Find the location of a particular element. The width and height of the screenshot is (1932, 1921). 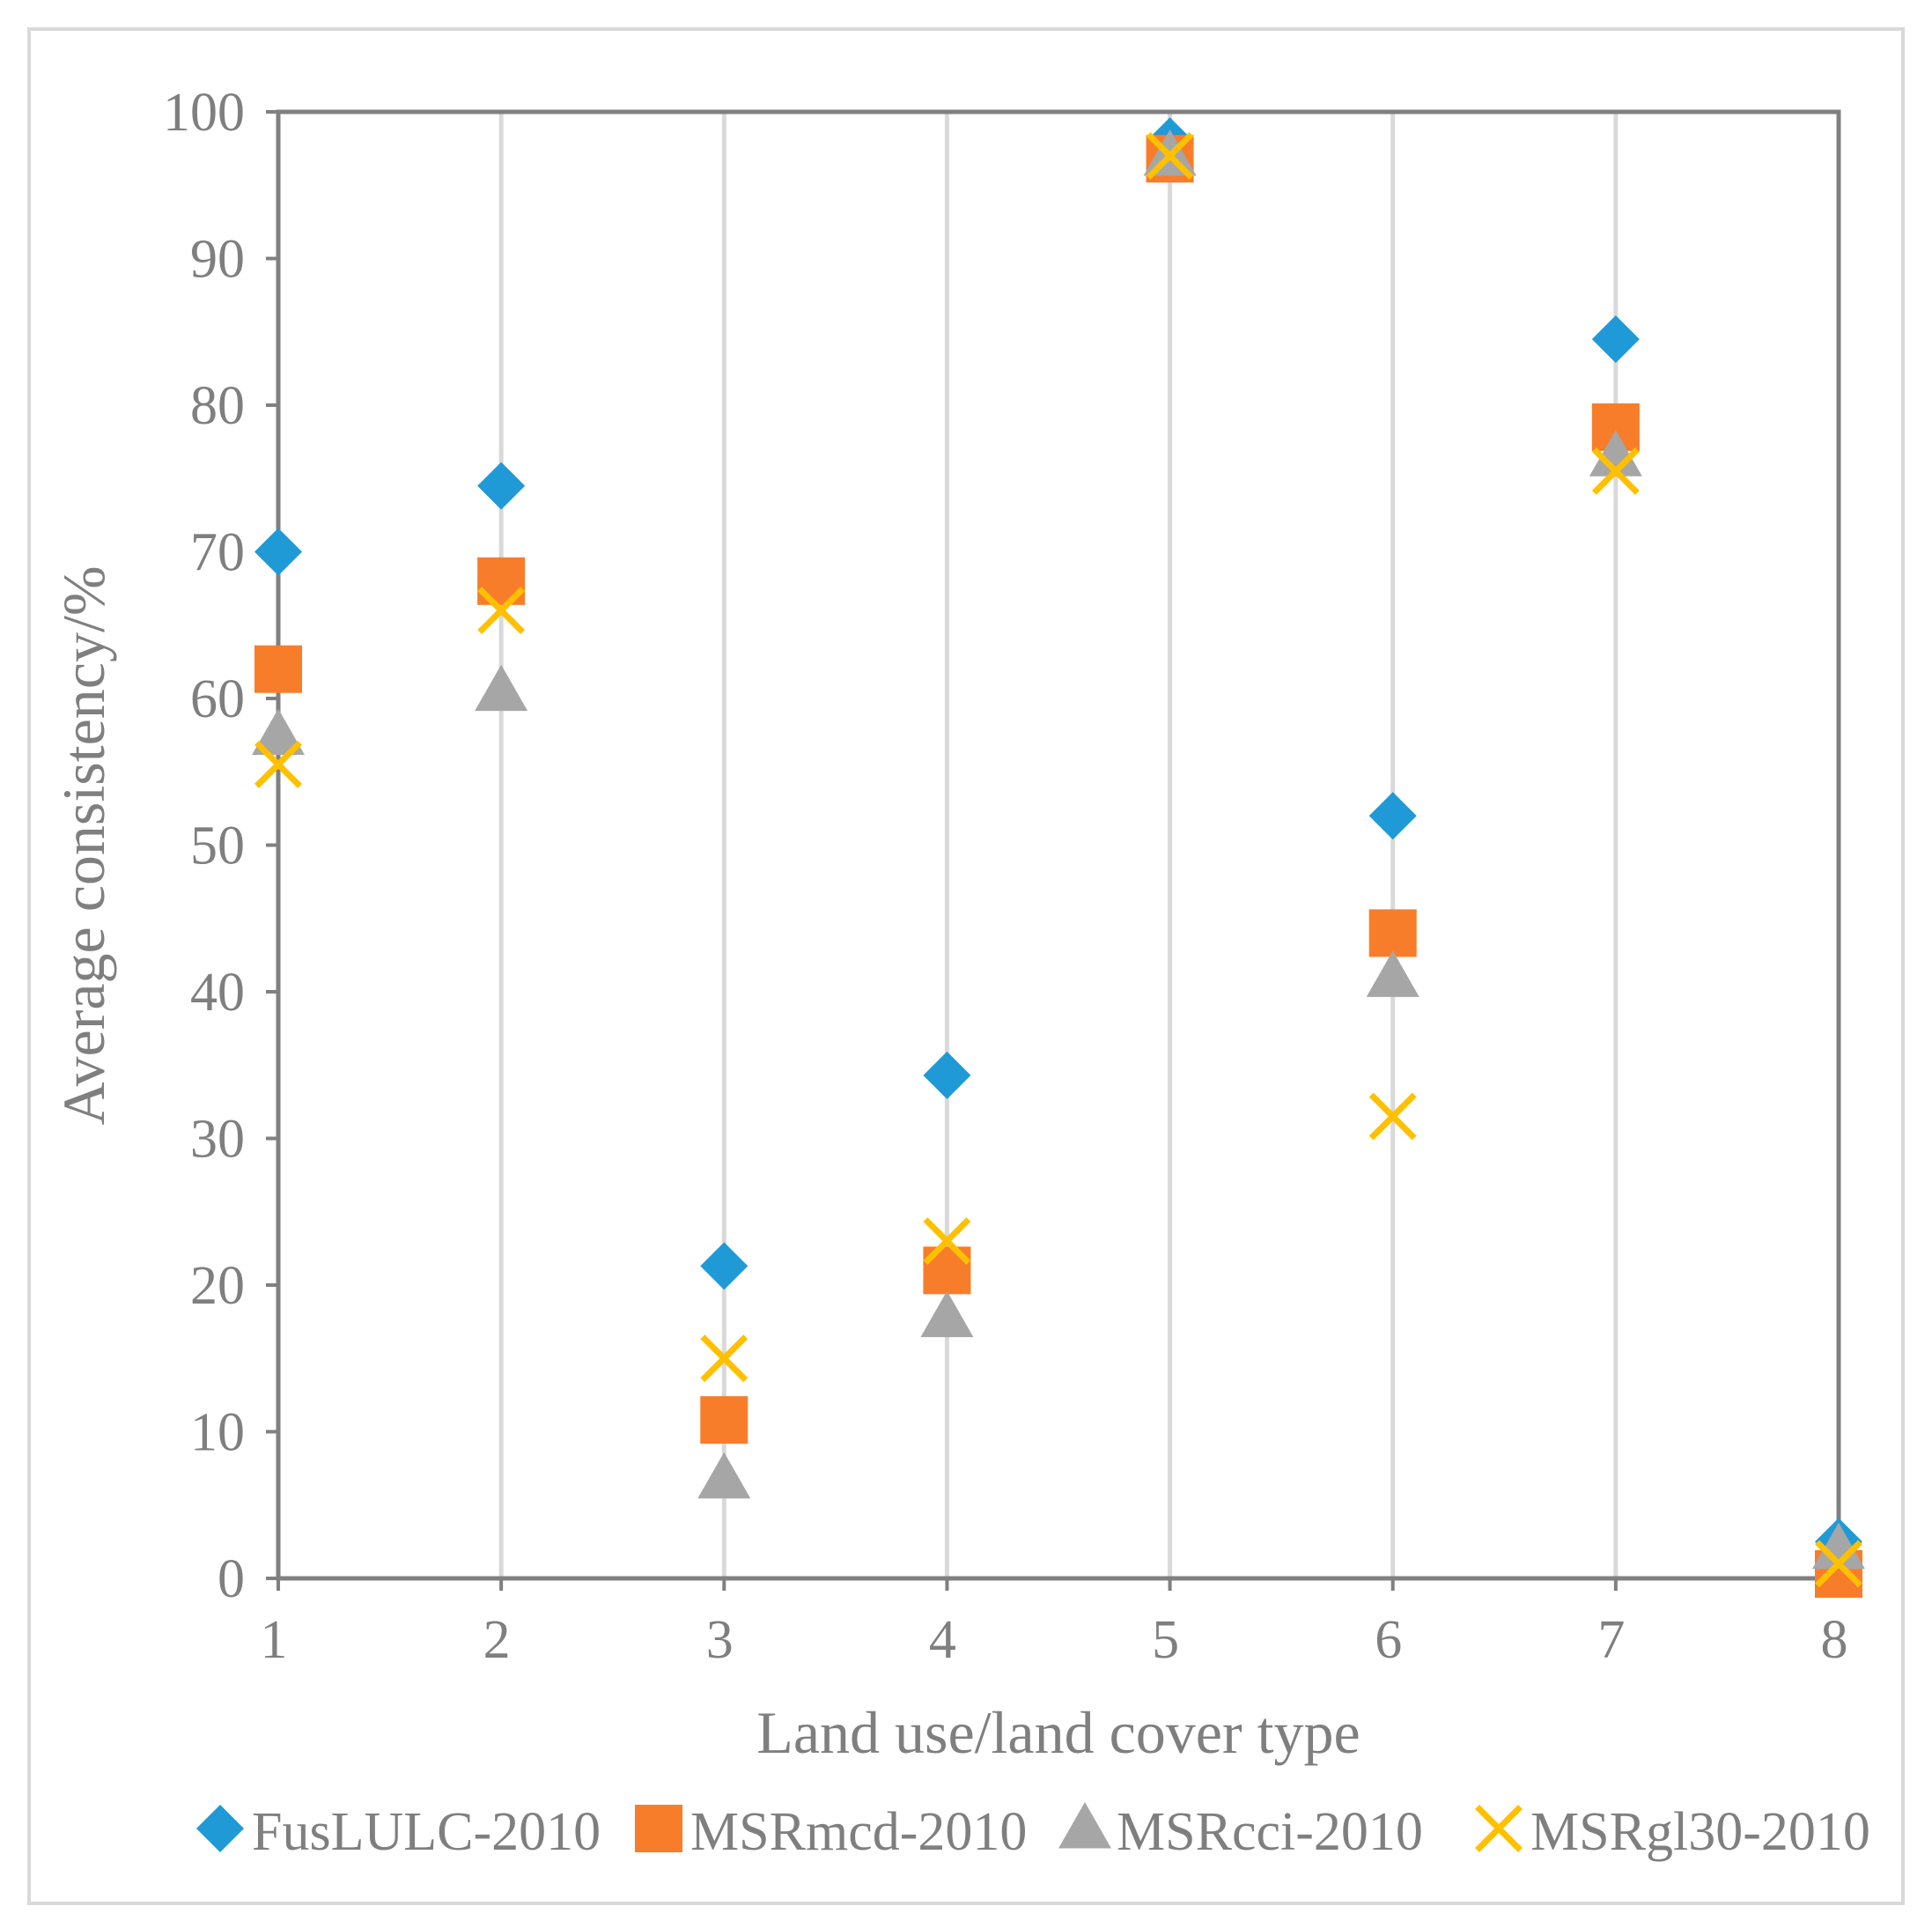

y-tick-label: 80 is located at coordinates (217, 406).